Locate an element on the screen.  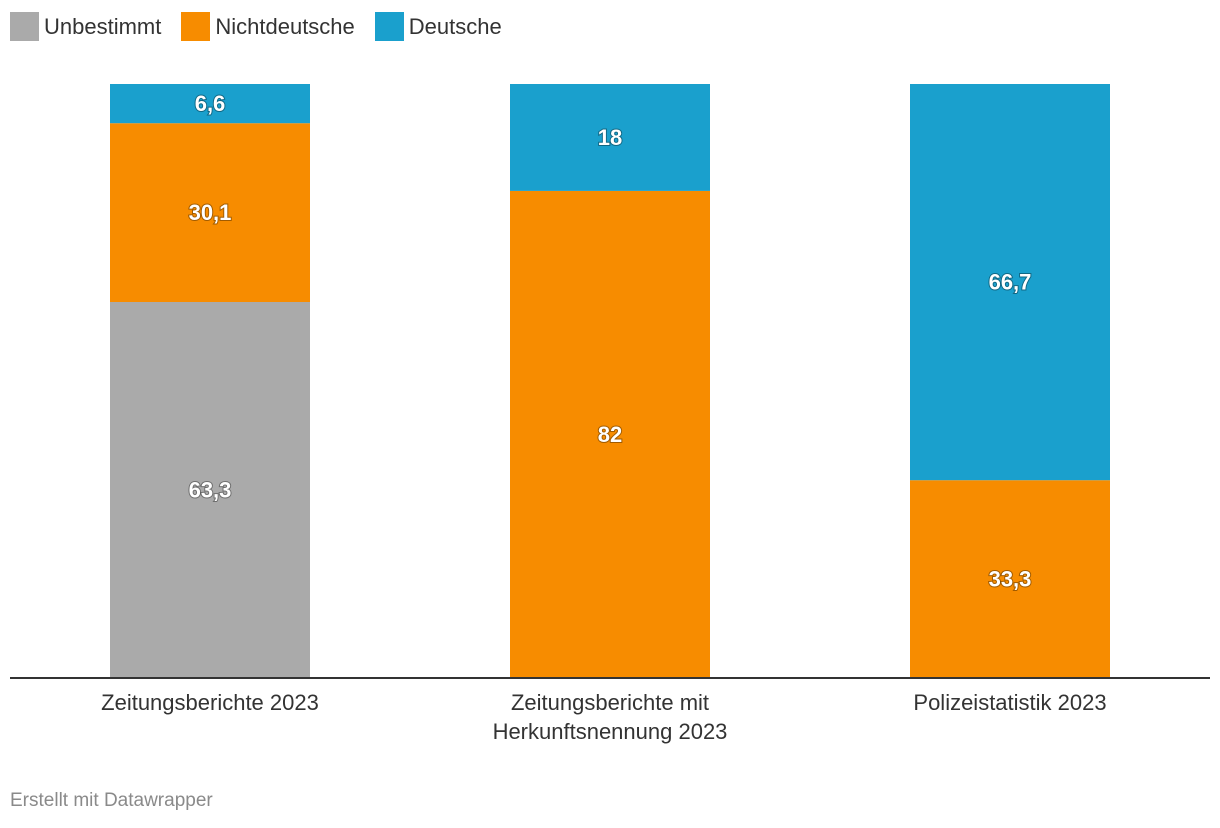
data-label-deutsche-1: 18 is located at coordinates (610, 137).